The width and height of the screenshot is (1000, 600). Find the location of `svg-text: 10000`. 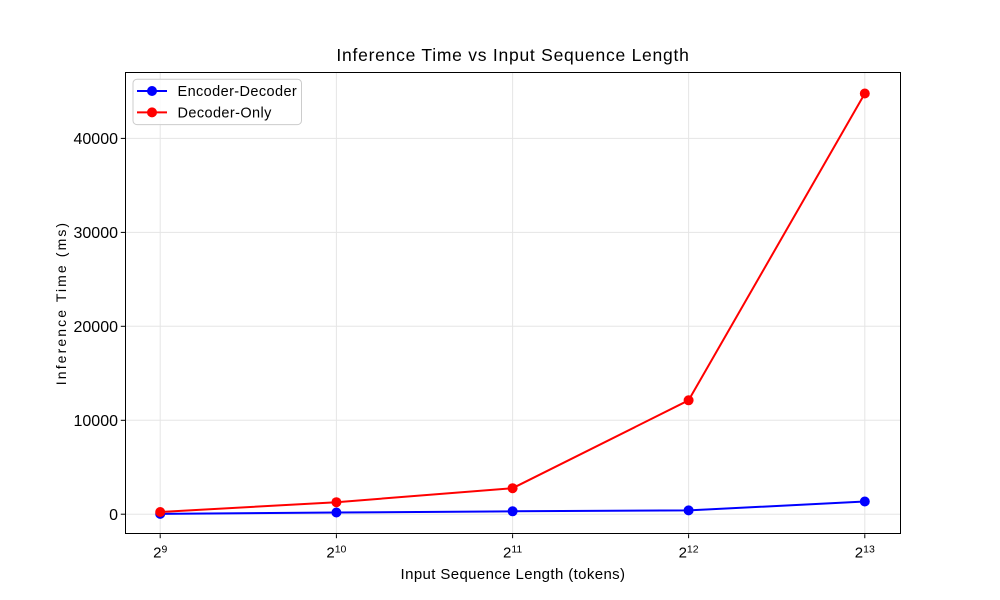

svg-text: 10000 is located at coordinates (96, 421).